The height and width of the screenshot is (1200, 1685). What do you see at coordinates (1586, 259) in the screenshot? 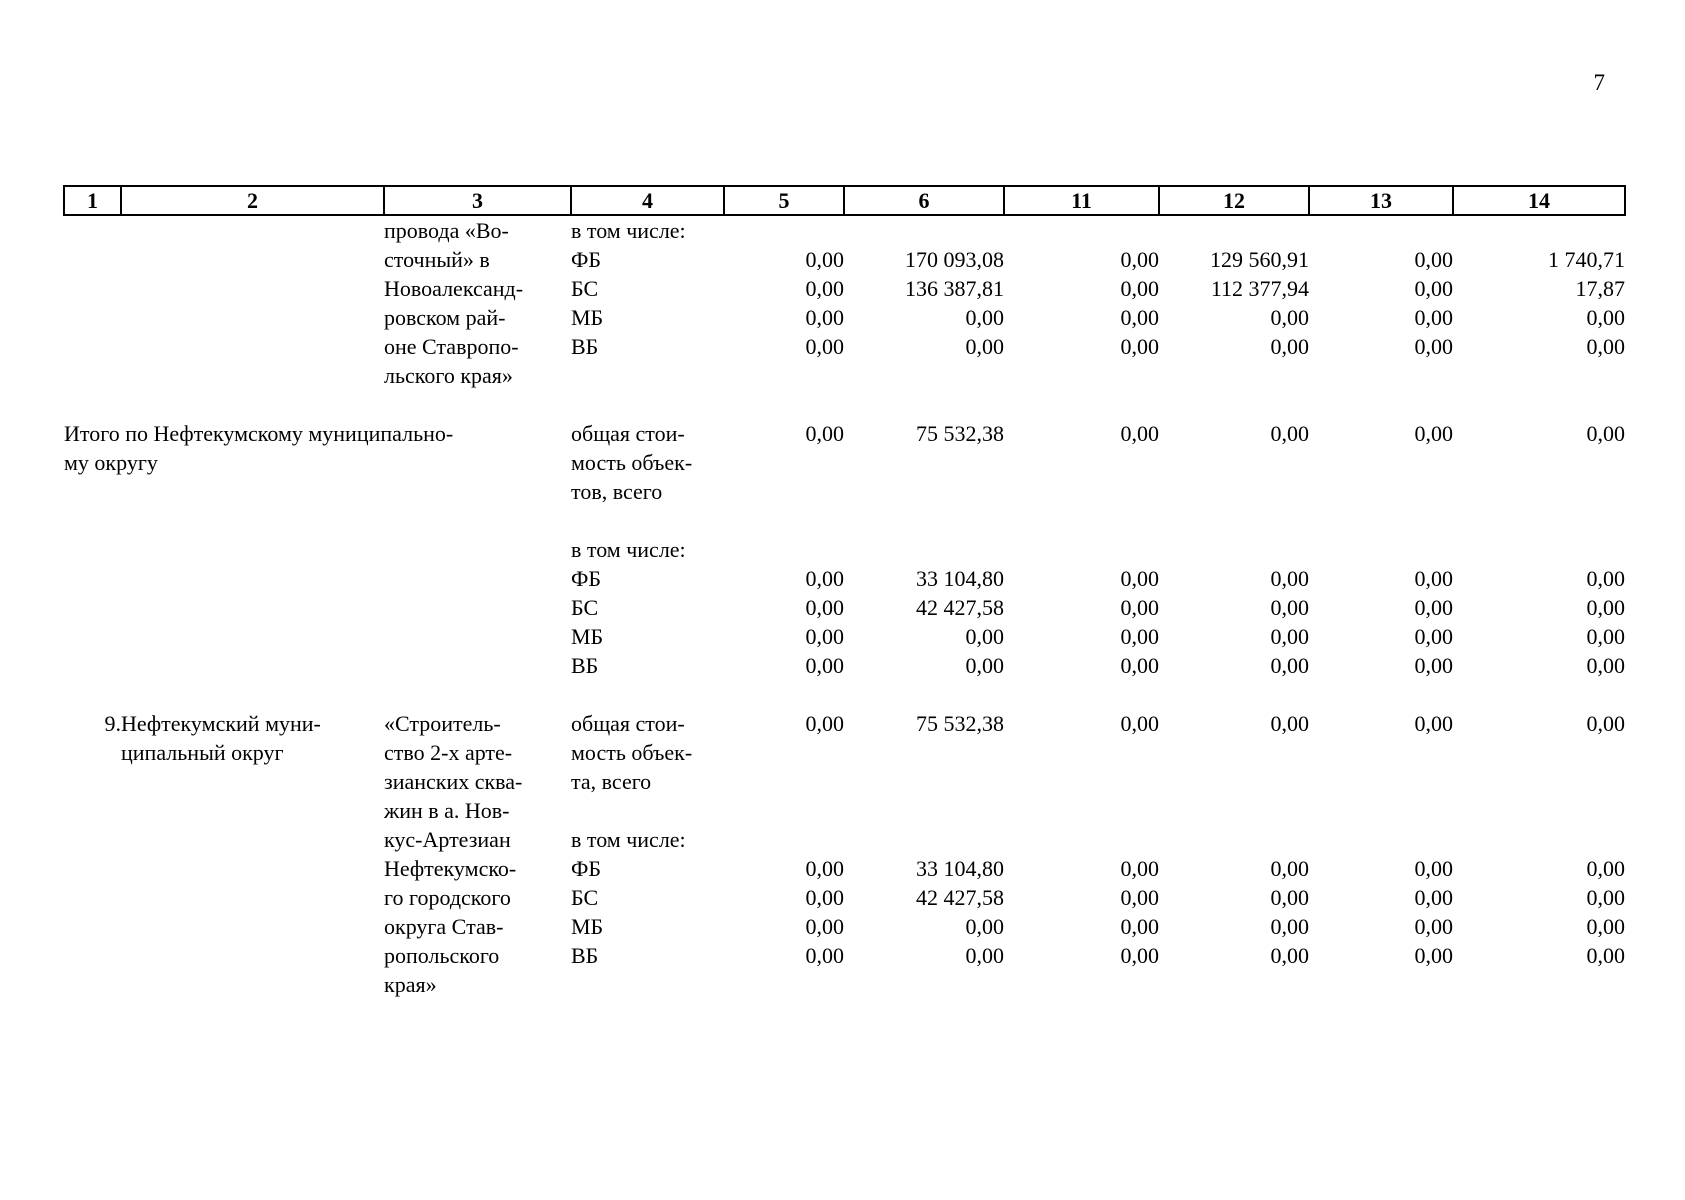
I see `value-cell: 1 740,71` at bounding box center [1586, 259].